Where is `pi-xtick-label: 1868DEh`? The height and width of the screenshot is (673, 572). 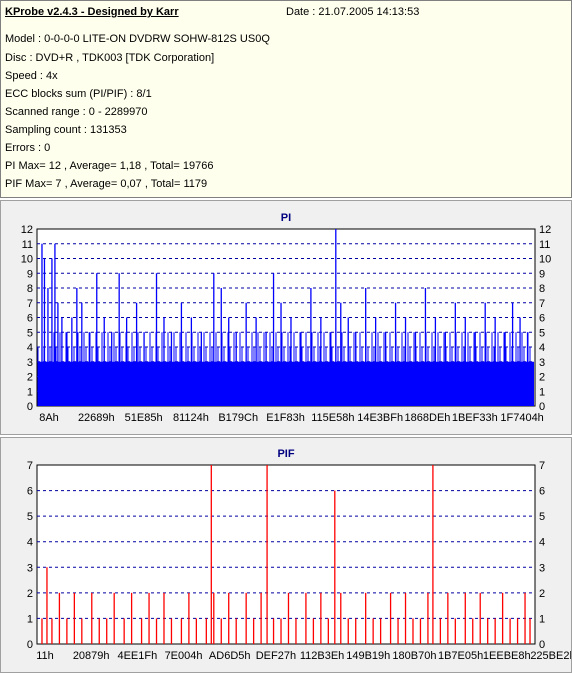
pi-xtick-label: 1868DEh is located at coordinates (428, 418).